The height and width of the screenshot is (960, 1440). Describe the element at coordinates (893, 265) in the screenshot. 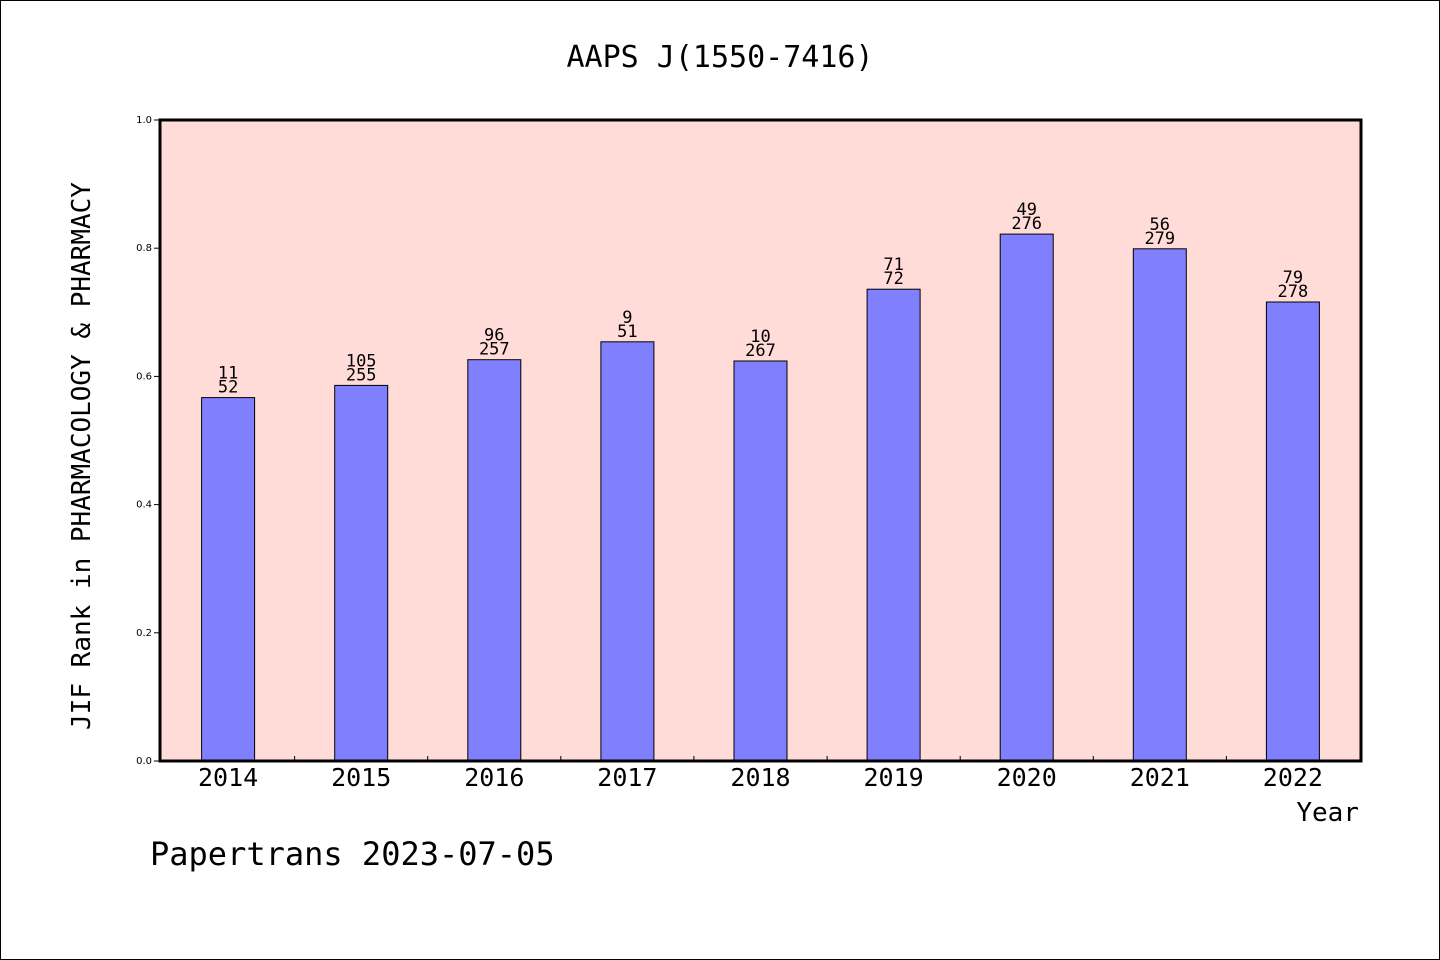

I see `bar-rank-label: 71` at that location.